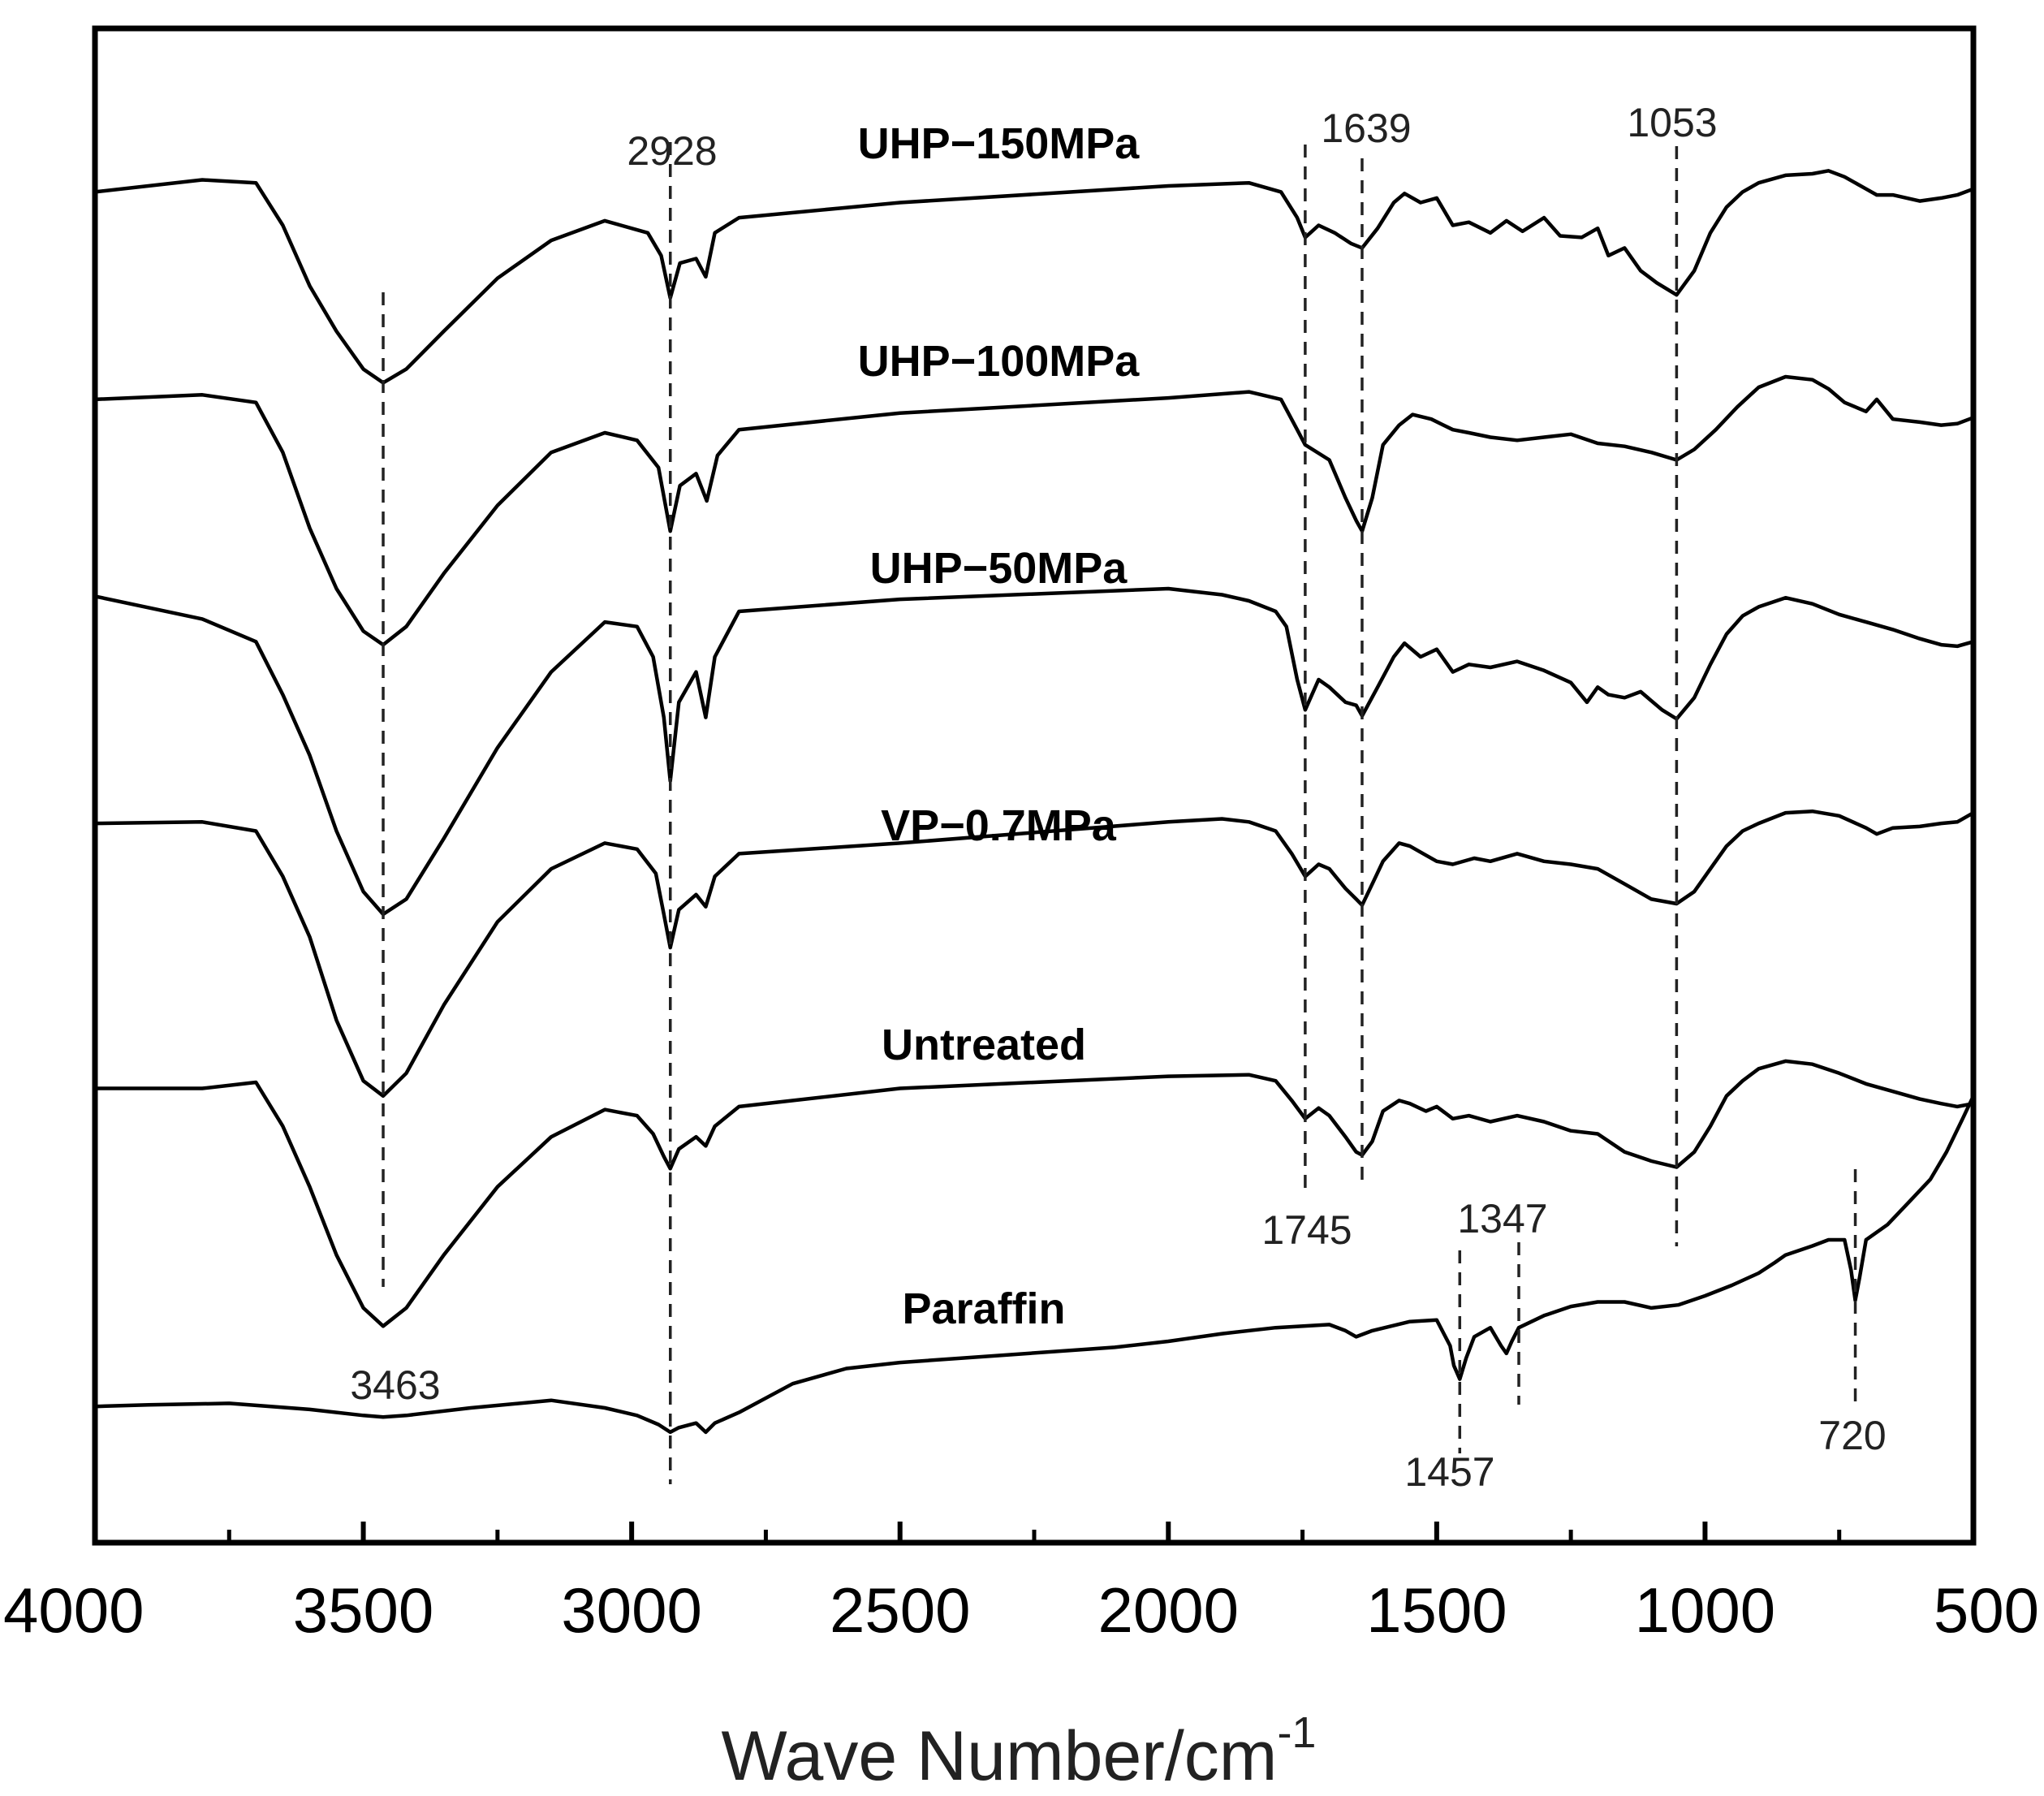 The height and width of the screenshot is (1796, 2044). I want to click on x-tick-label-500: 500, so click(1987, 1610).